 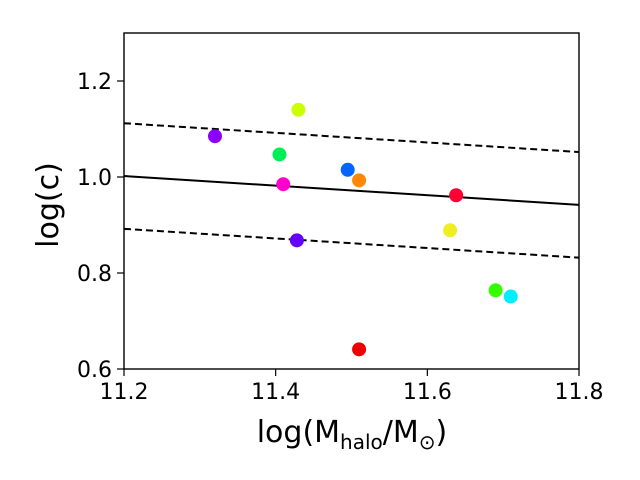 I want to click on y-tick-label: 0.8, so click(x=94, y=274).